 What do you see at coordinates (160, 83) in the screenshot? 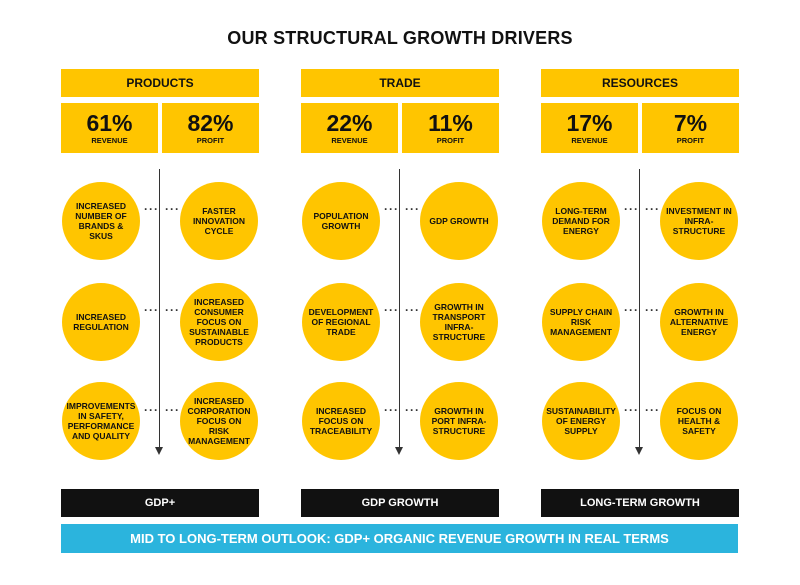
I see `column-header: PRODUCTS` at bounding box center [160, 83].